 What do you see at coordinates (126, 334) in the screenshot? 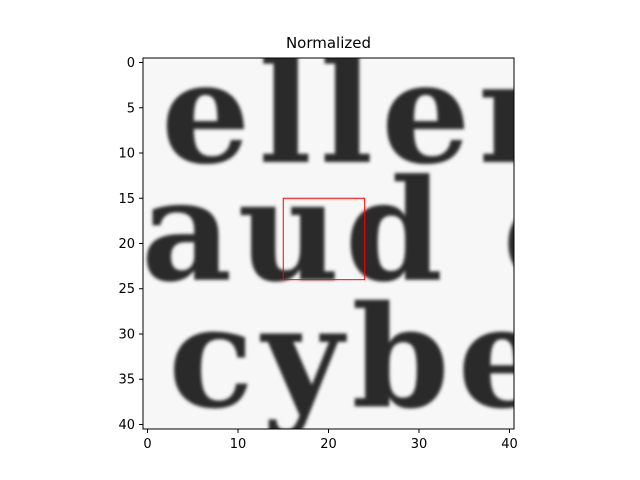
I see `y-tick-label: 30` at bounding box center [126, 334].